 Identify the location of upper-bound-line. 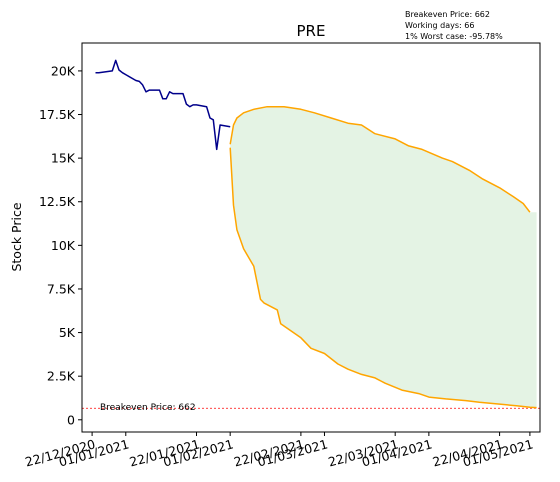
(380, 159).